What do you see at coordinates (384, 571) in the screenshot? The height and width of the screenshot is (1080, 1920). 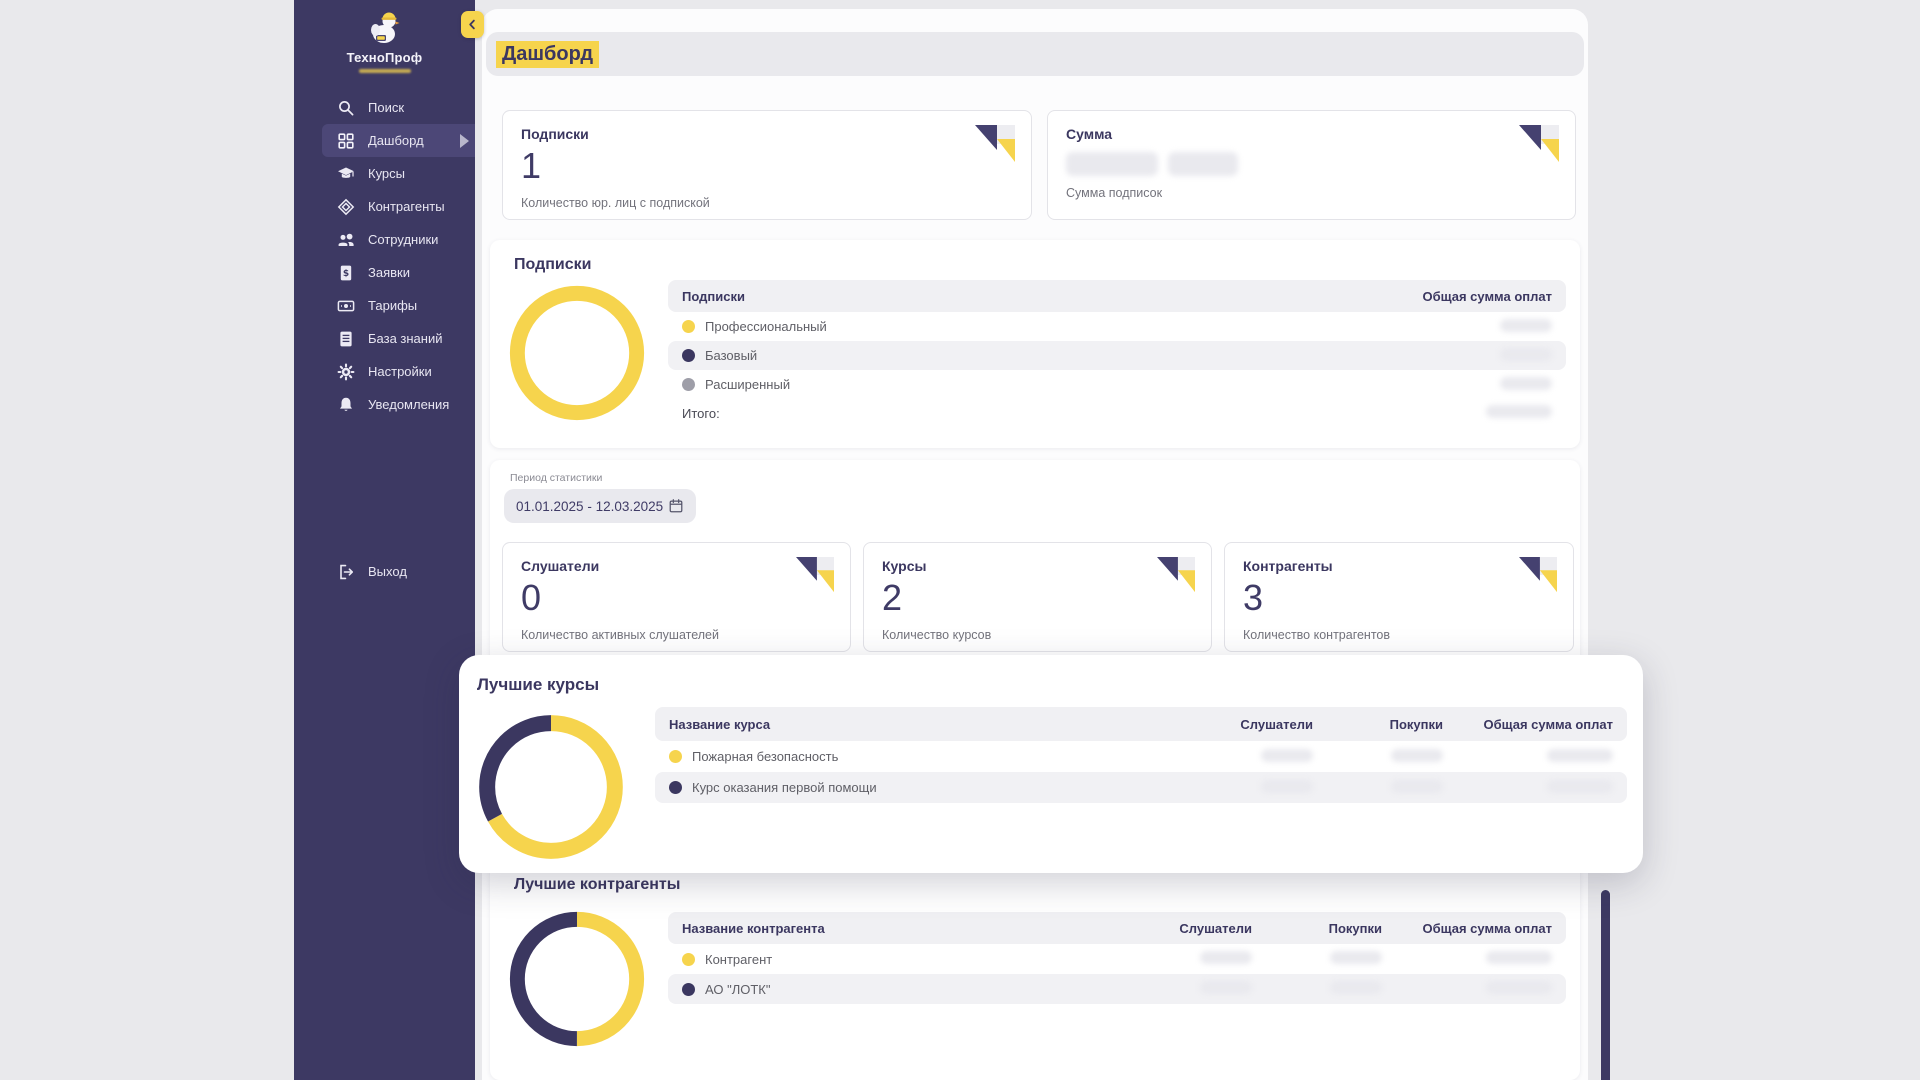 I see `logout-button: Выход` at bounding box center [384, 571].